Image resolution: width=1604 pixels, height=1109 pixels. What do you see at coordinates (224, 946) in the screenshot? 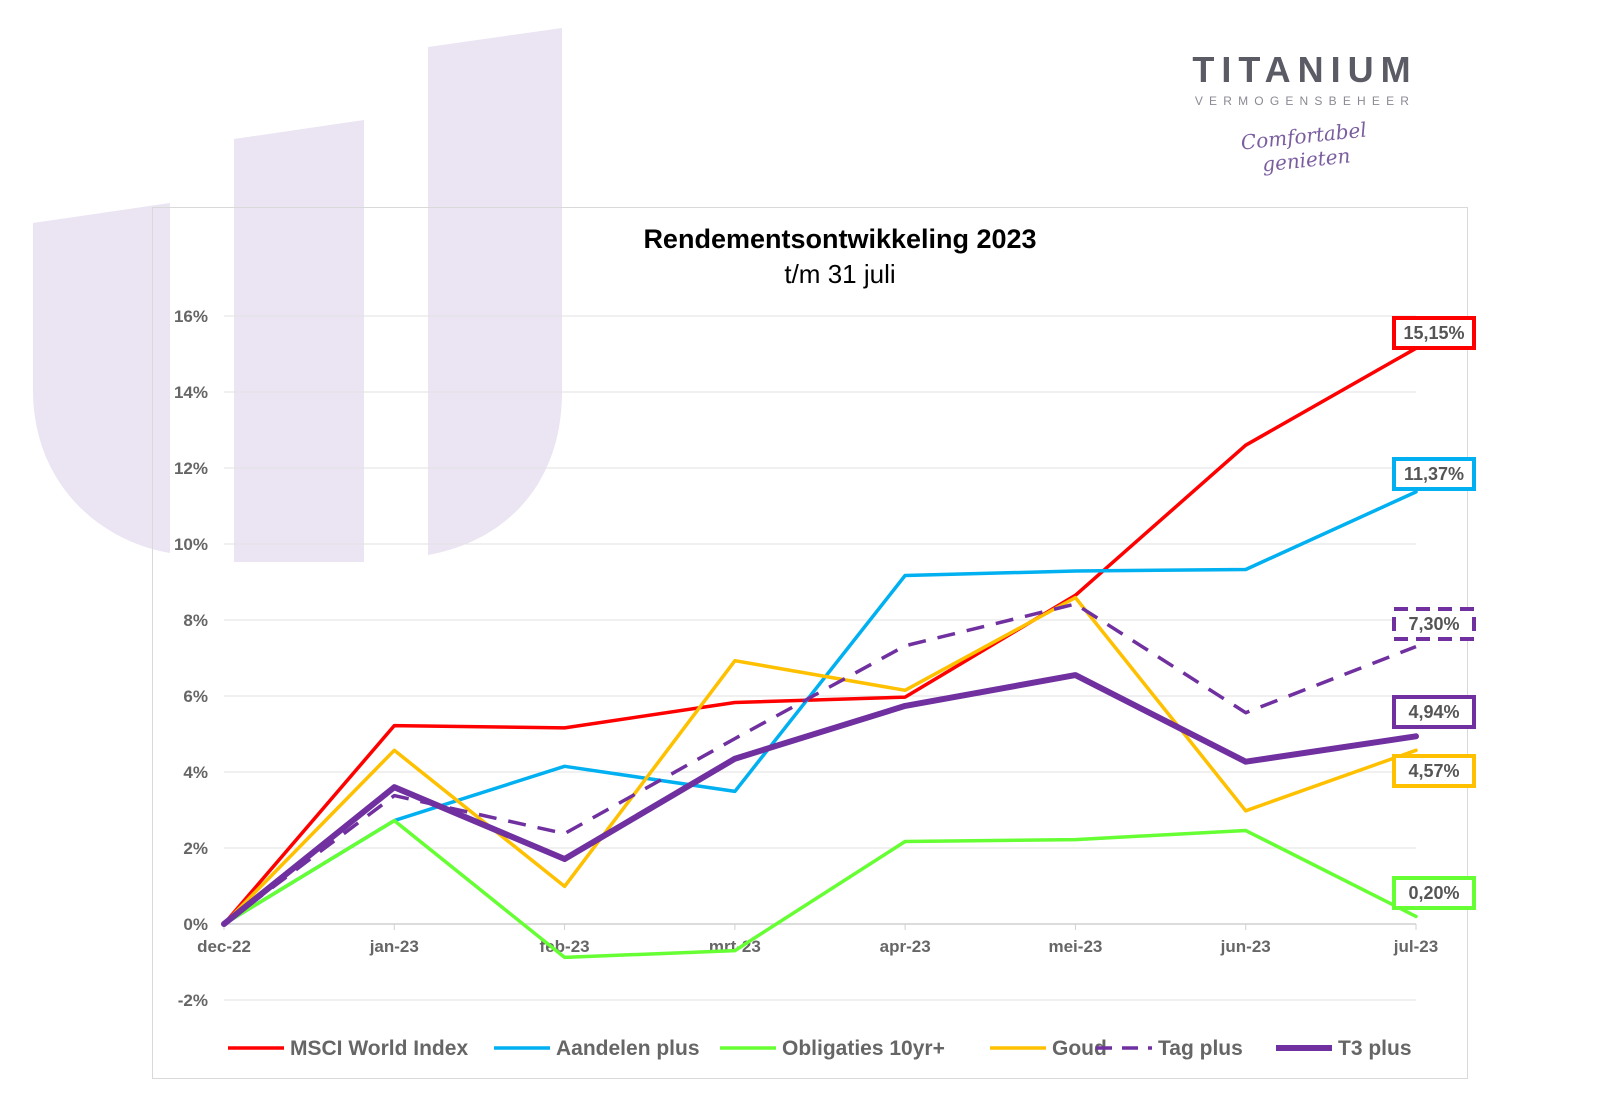
I see `x-tick-label: dec-22` at bounding box center [224, 946].